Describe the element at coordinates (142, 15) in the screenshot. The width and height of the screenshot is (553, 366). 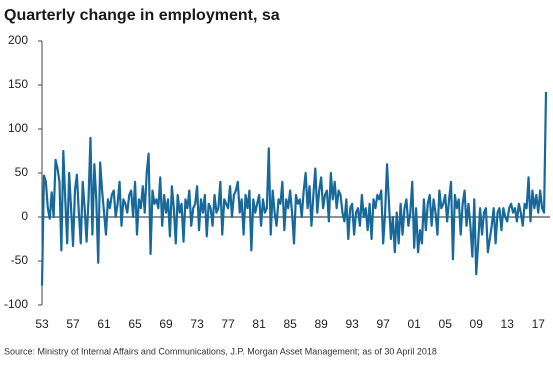
I see `chart-title: Quarterly change in employment, sa` at that location.